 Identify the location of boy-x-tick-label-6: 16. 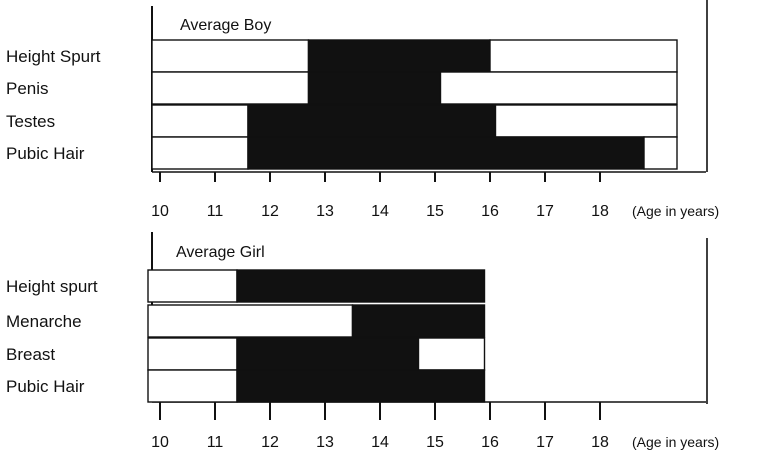
(490, 211).